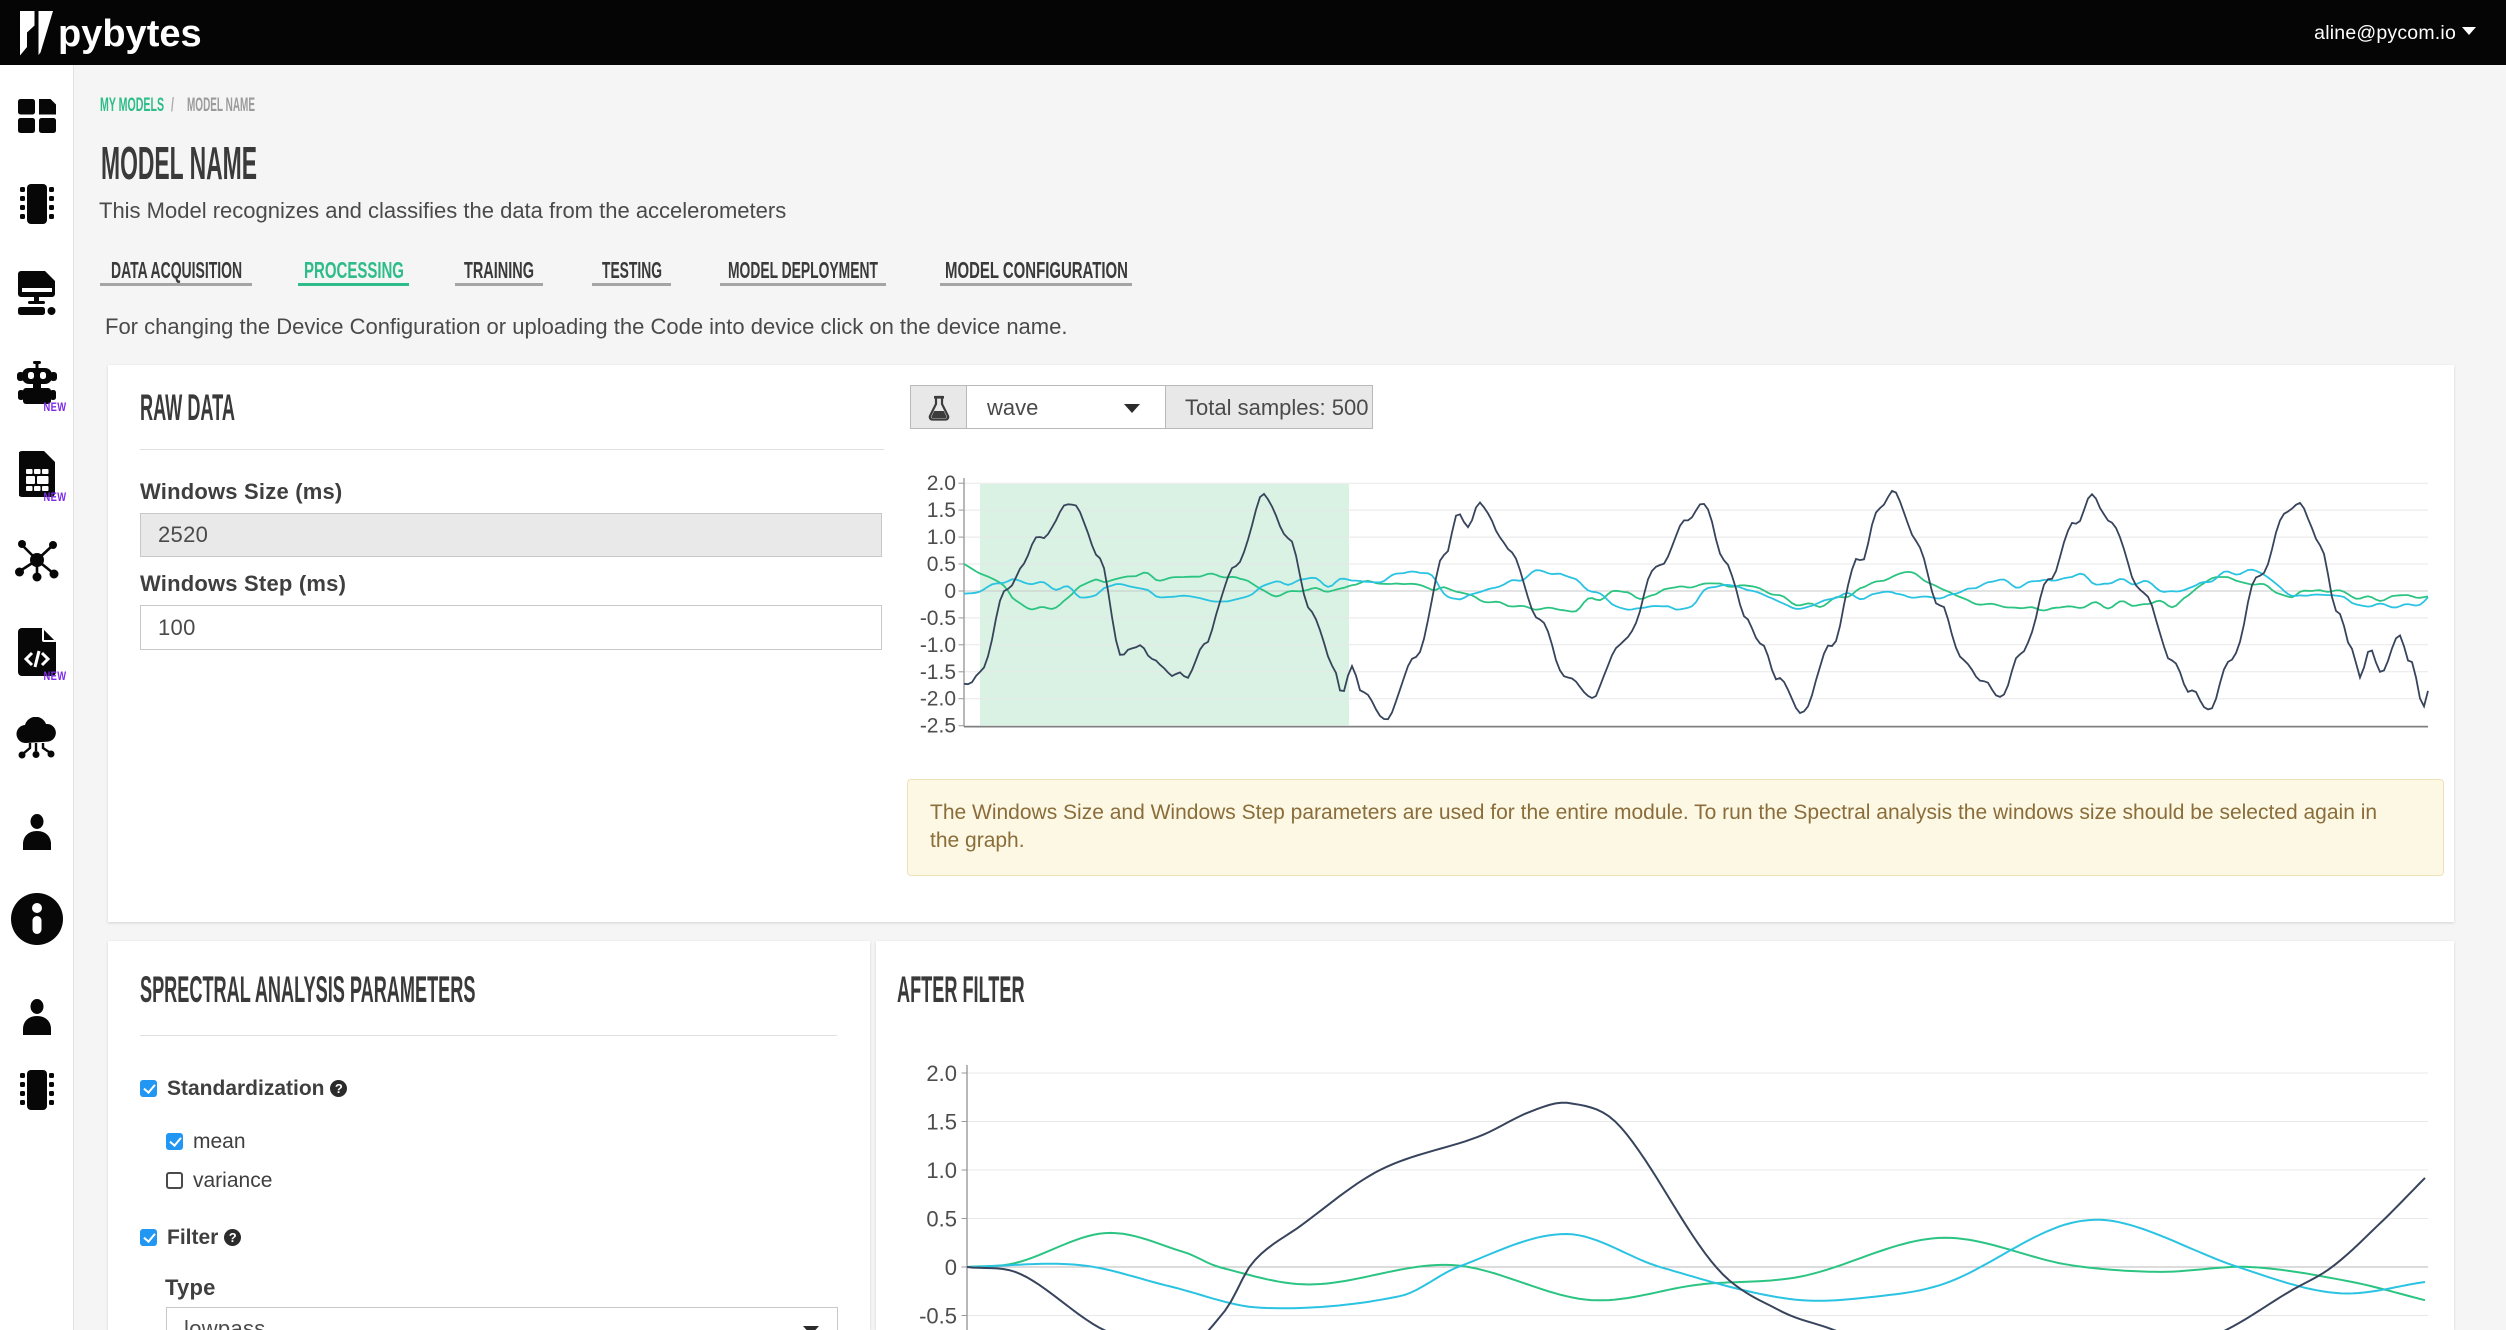  What do you see at coordinates (938, 672) in the screenshot?
I see `svg-text: -1.5` at bounding box center [938, 672].